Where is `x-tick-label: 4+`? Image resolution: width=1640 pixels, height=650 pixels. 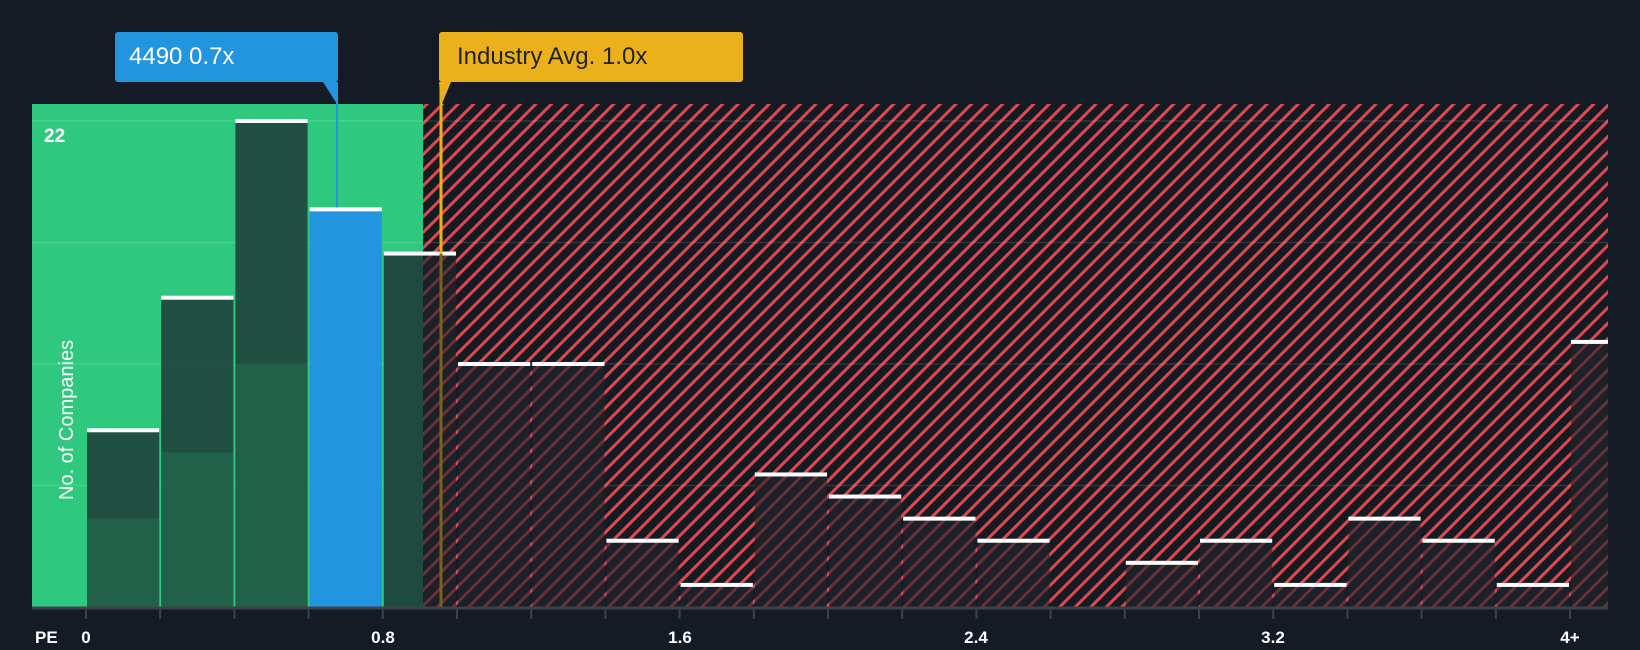 x-tick-label: 4+ is located at coordinates (1570, 637).